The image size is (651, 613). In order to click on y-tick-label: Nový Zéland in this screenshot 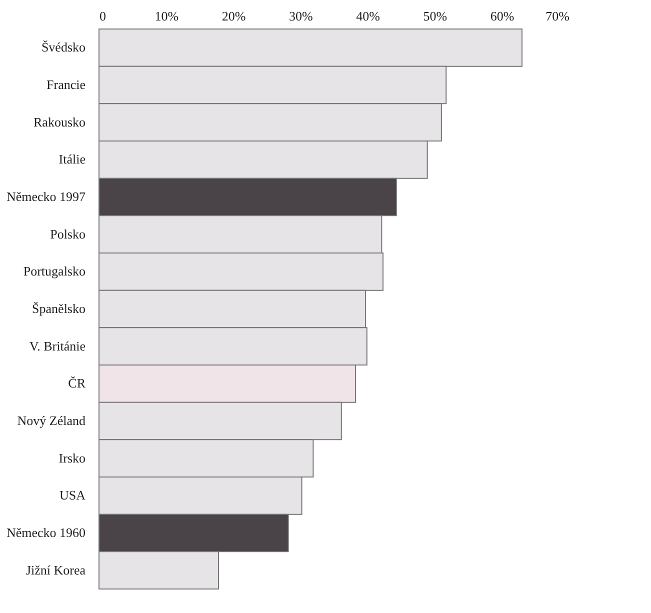, I will do `click(51, 420)`.